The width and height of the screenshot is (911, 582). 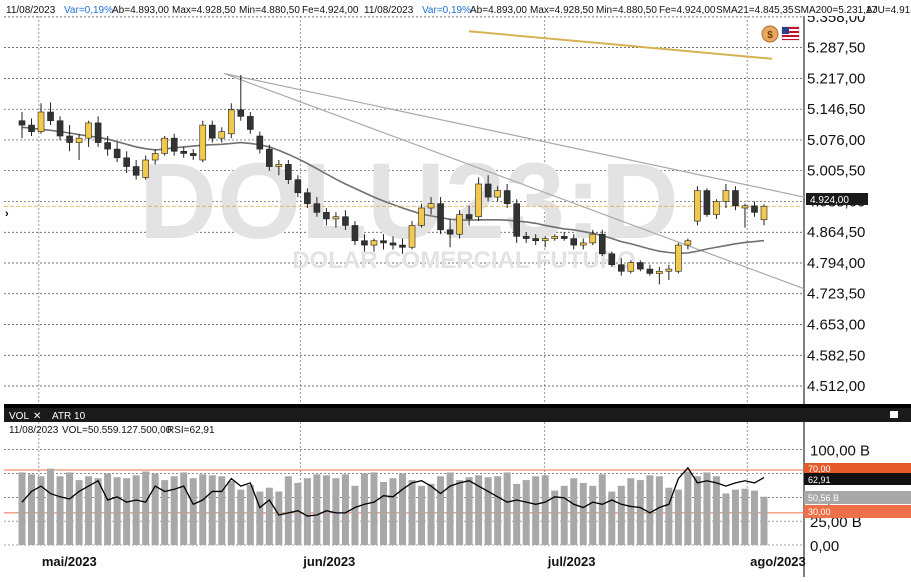 I want to click on price-tag: 4.924,00, so click(x=829, y=200).